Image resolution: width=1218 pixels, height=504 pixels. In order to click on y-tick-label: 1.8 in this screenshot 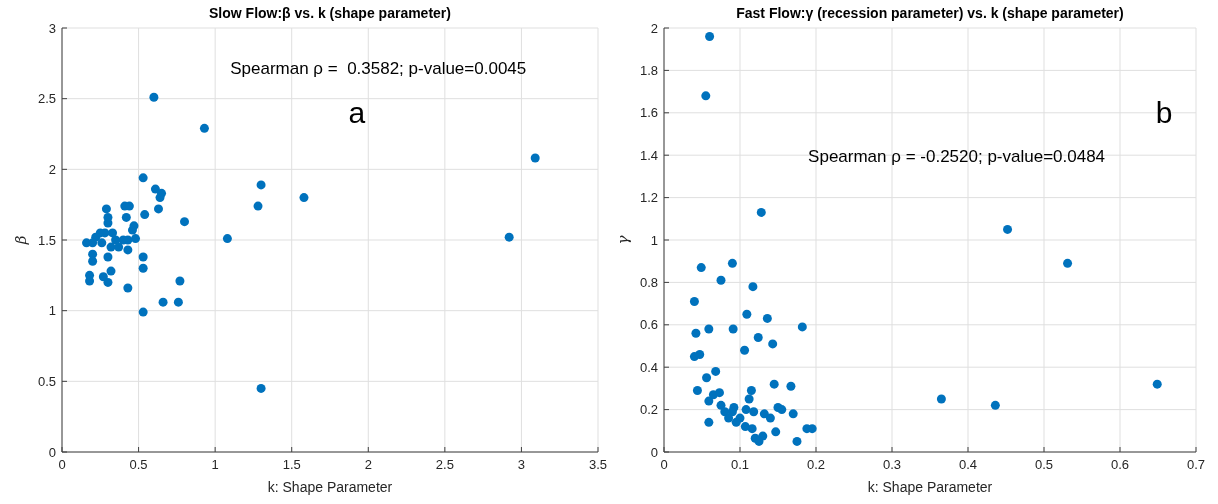, I will do `click(648, 70)`.